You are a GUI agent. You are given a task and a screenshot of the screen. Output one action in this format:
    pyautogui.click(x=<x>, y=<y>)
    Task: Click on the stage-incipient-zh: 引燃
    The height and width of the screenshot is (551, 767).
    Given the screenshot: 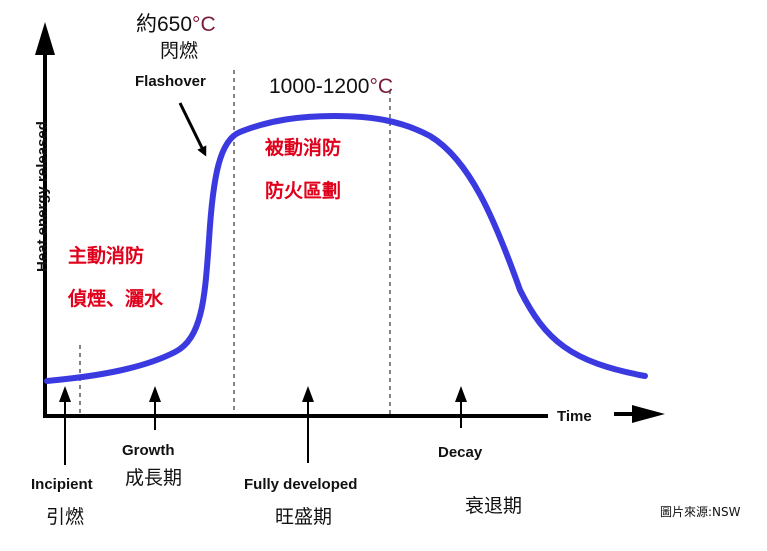 What is the action you would take?
    pyautogui.click(x=65, y=517)
    